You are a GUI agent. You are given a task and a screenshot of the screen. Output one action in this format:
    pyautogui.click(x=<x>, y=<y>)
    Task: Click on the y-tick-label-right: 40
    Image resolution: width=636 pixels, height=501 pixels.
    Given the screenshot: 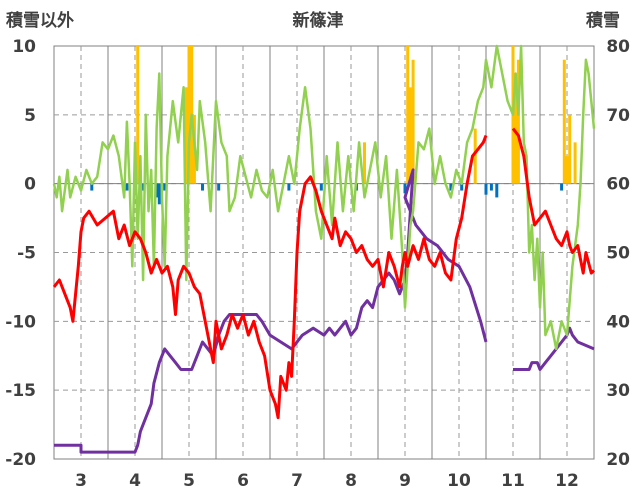 What is the action you would take?
    pyautogui.click(x=618, y=322)
    